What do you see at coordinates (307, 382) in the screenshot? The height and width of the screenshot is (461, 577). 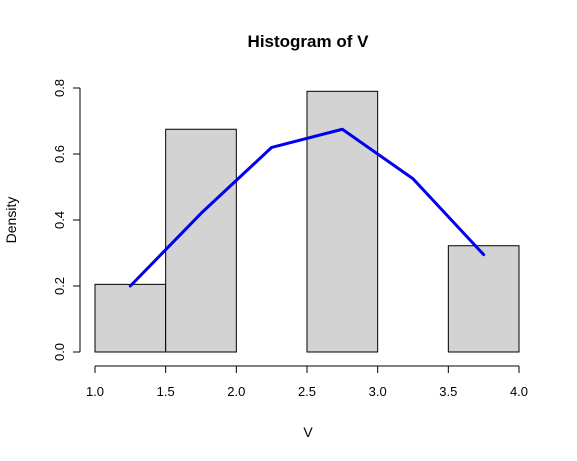 I see `x-axis: 1.0 1.5 2.0 2.5 3.0 3.5 4.0` at bounding box center [307, 382].